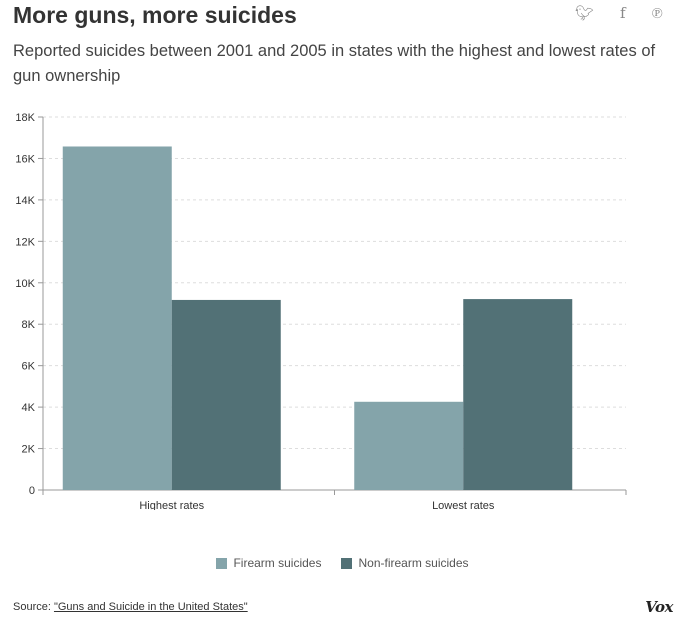 The image size is (685, 621). I want to click on legend-swatch-firearm, so click(222, 563).